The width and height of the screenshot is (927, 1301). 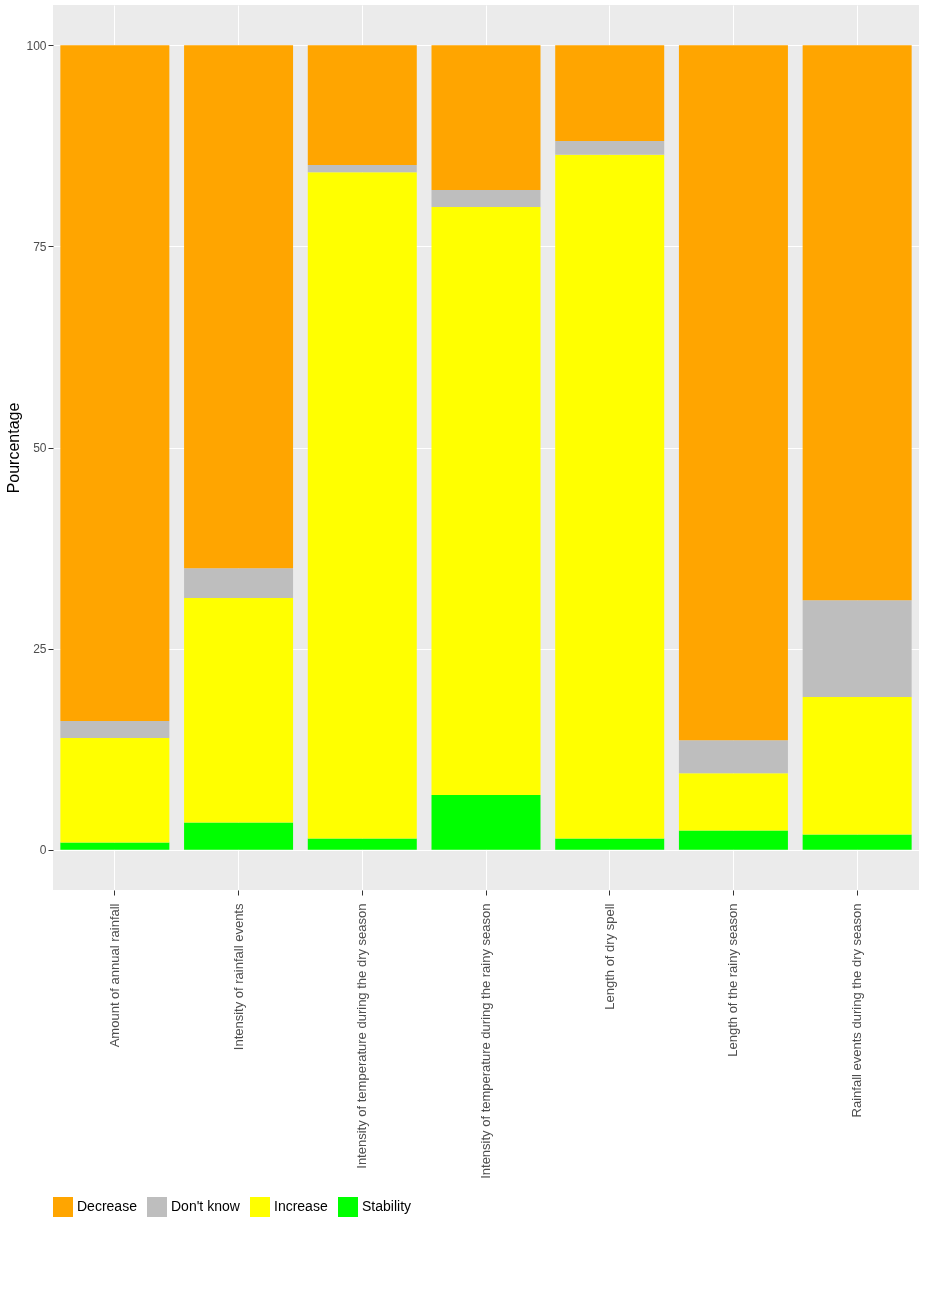 I want to click on x-tick-label: Length of dry spell, so click(x=609, y=956).